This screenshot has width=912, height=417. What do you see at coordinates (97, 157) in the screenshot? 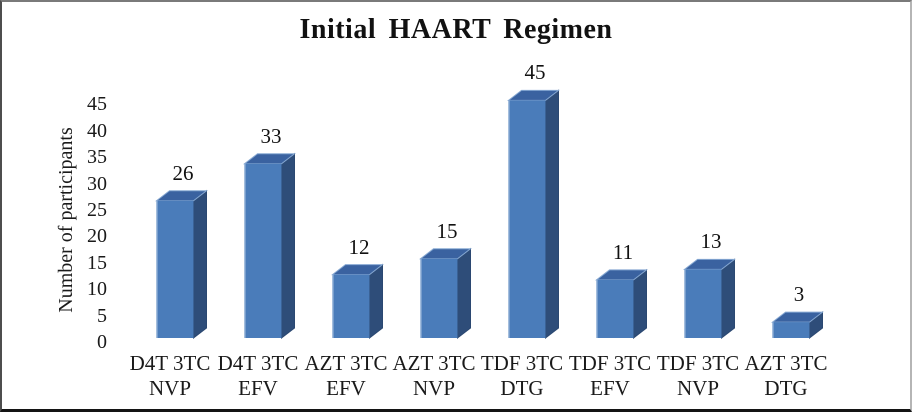
I see `y-axis-tick-label: 35` at bounding box center [97, 157].